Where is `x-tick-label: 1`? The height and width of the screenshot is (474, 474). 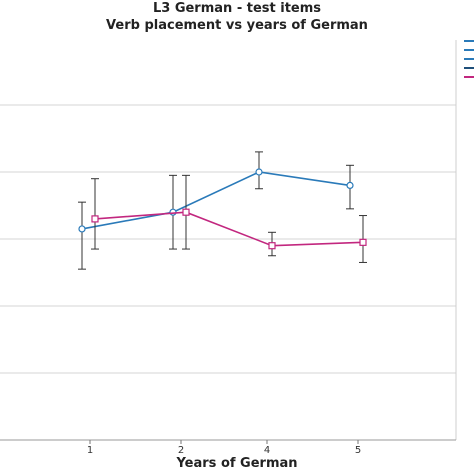 x-tick-label: 1 is located at coordinates (90, 450).